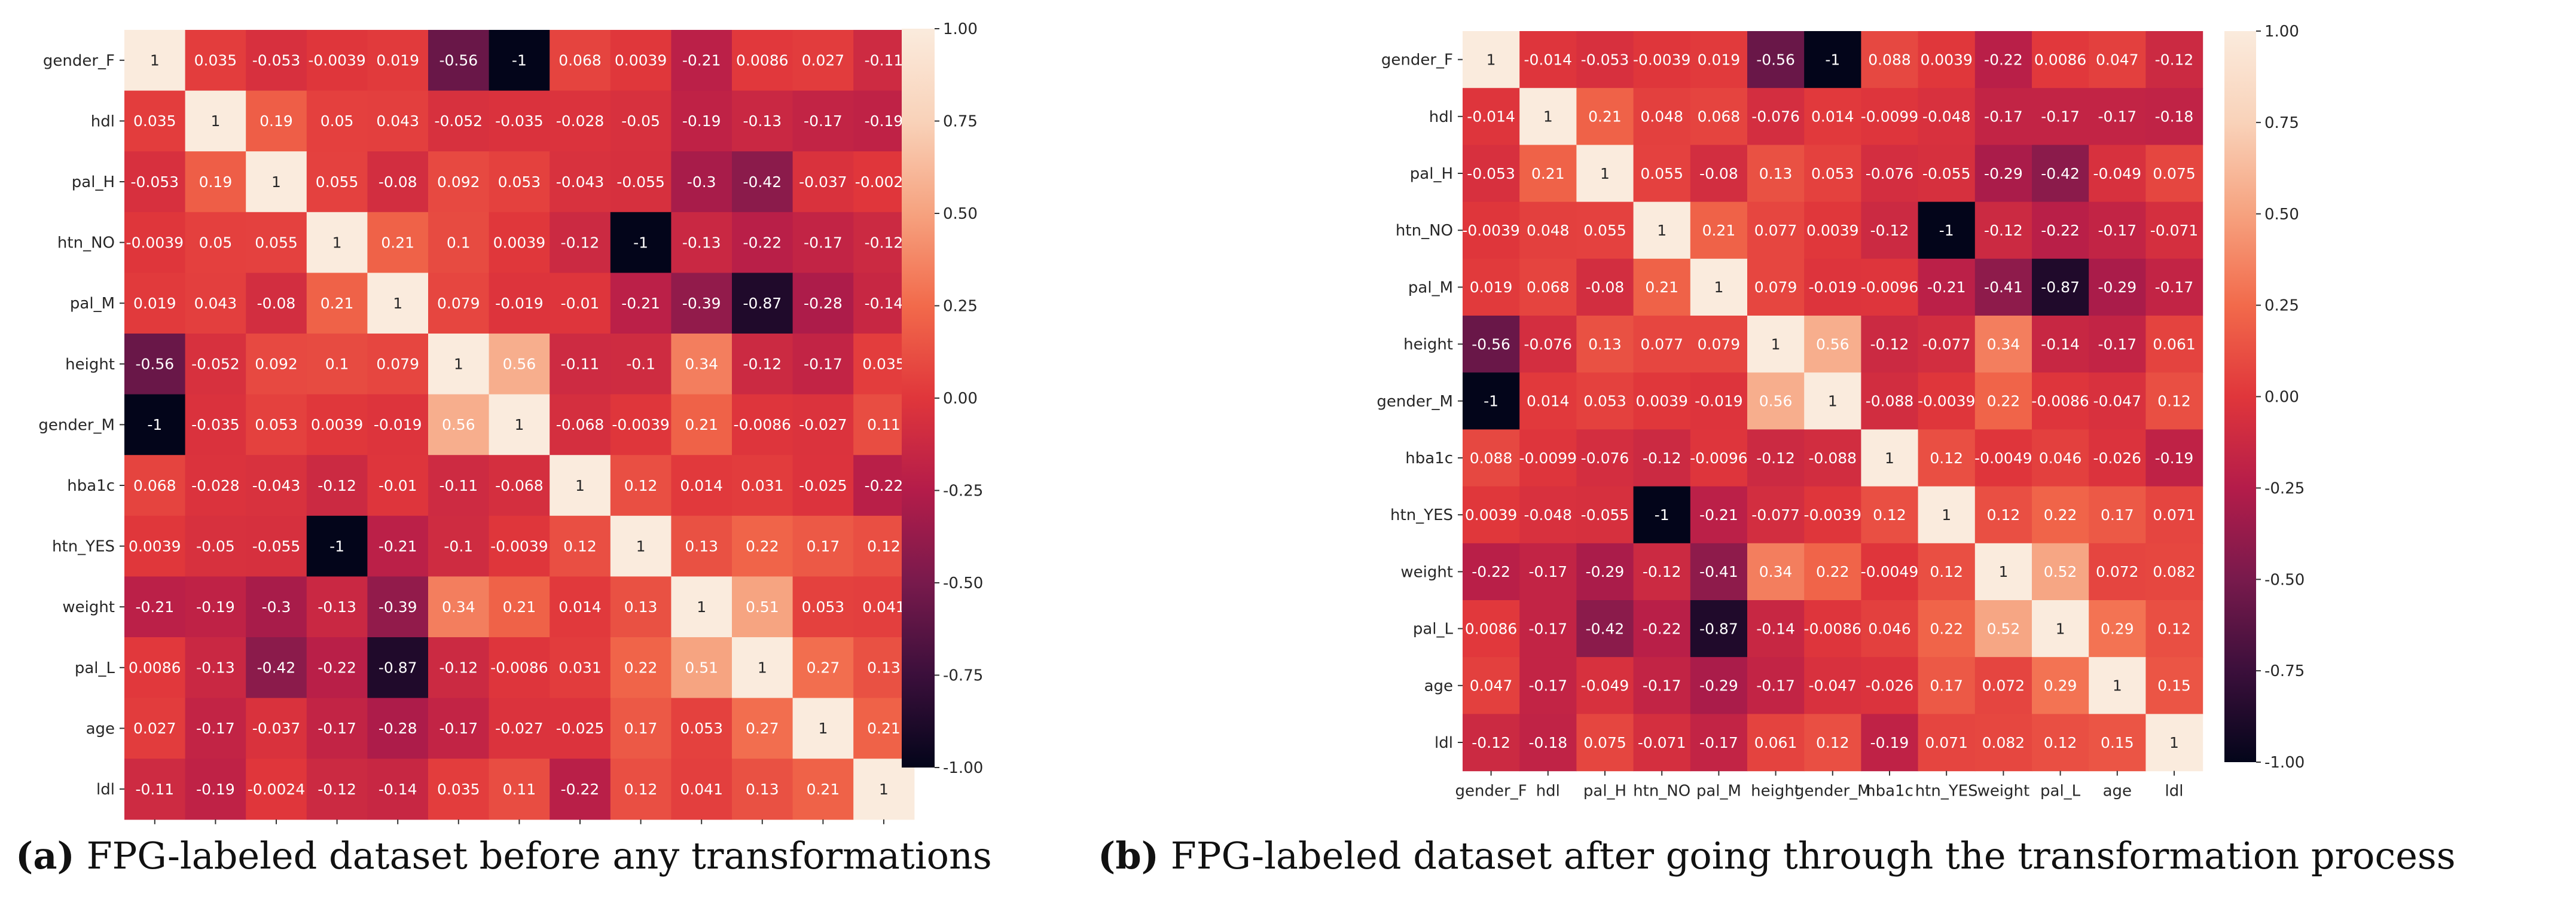 The height and width of the screenshot is (908, 2576). I want to click on cell-value-label: -0.037, so click(276, 728).